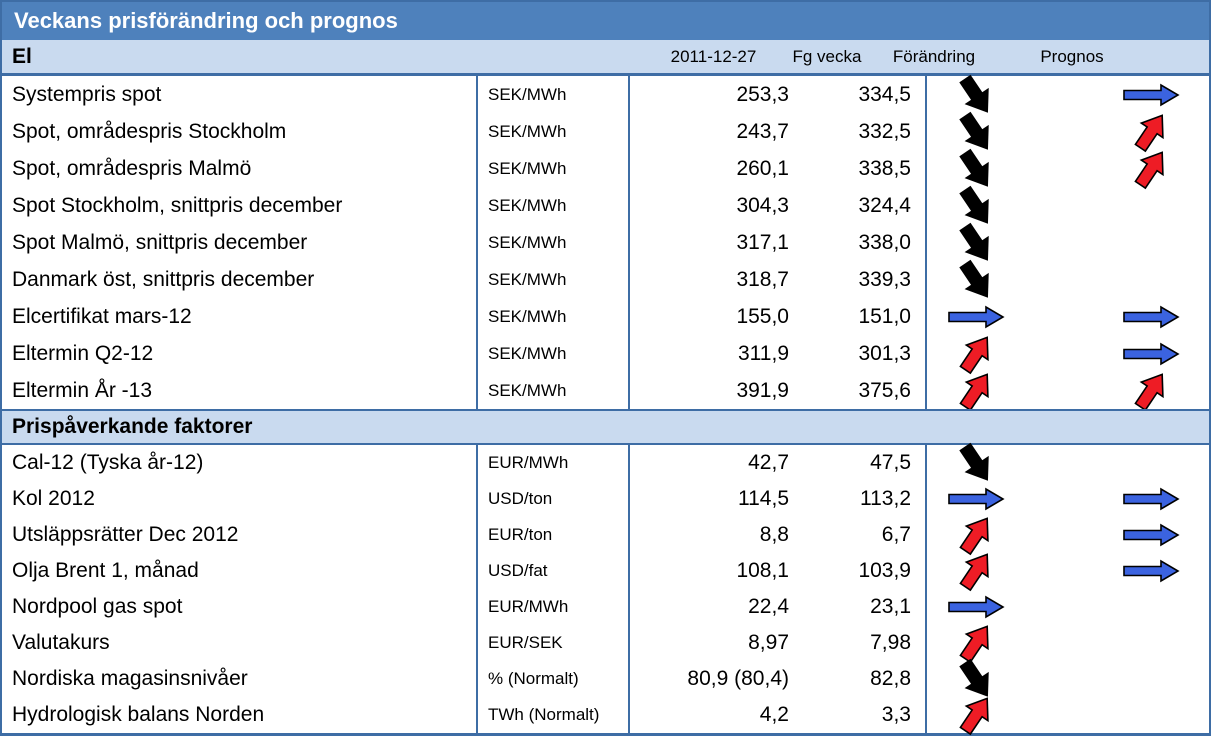 The height and width of the screenshot is (745, 1225). What do you see at coordinates (763, 353) in the screenshot?
I see `row-value-current: 311,9` at bounding box center [763, 353].